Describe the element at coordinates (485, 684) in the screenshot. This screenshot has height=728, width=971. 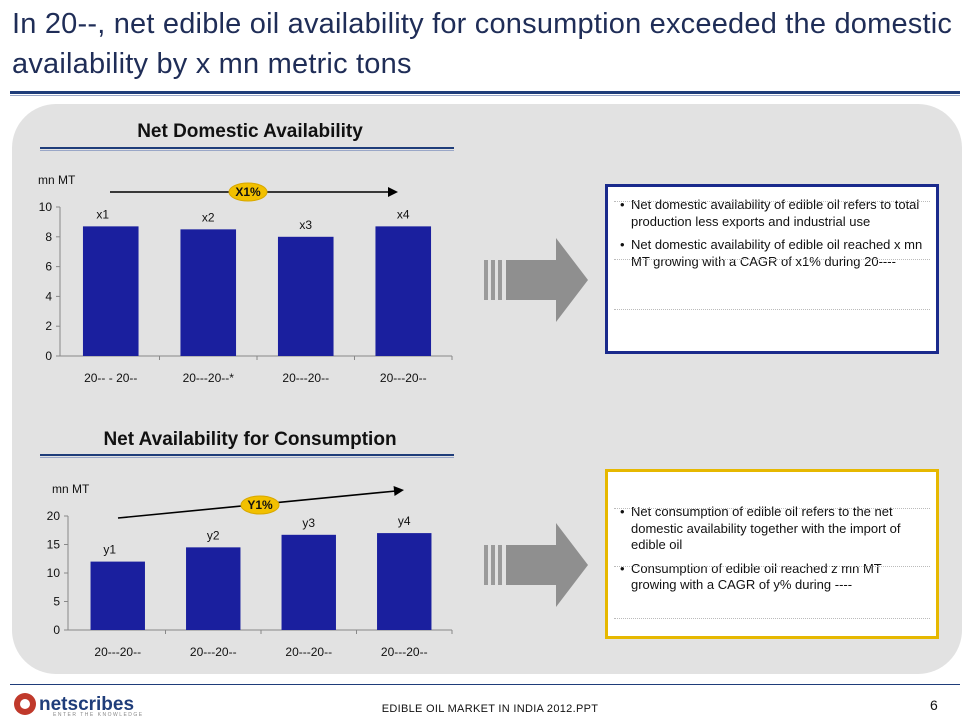
I see `footer-divider` at that location.